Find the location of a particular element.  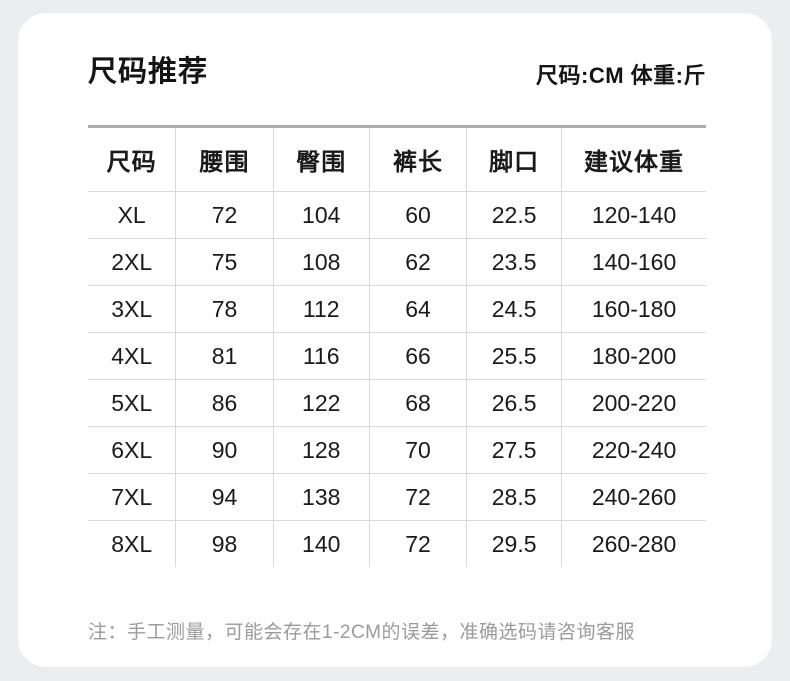

value-cell: 25.5 is located at coordinates (514, 356).